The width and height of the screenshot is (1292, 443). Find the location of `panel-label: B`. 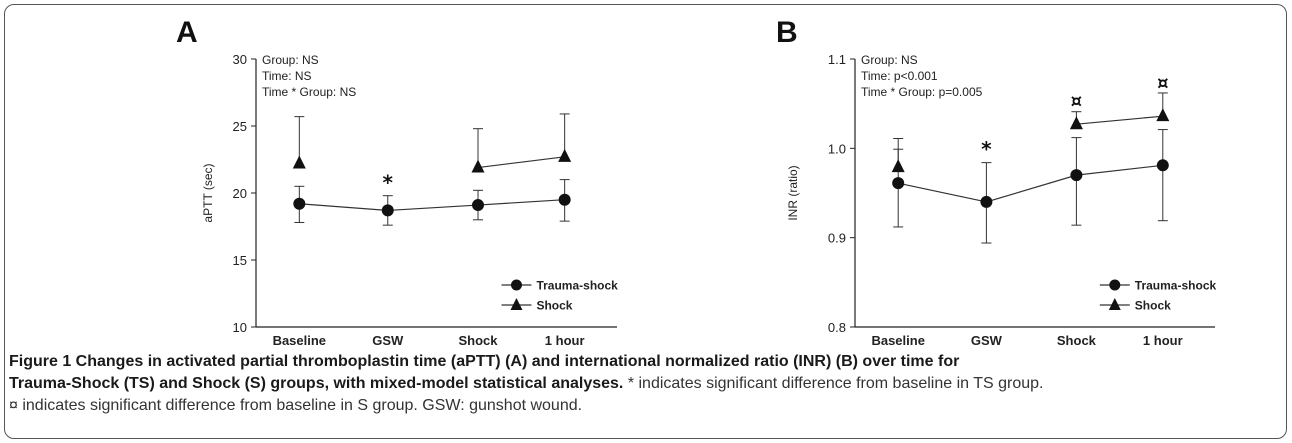

panel-label: B is located at coordinates (787, 32).